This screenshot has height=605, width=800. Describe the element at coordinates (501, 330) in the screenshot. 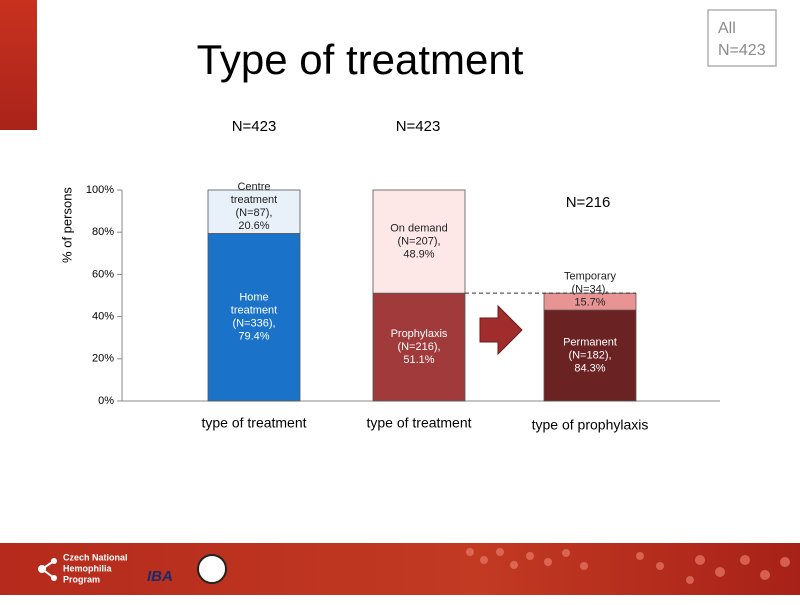

I see `arrow` at that location.